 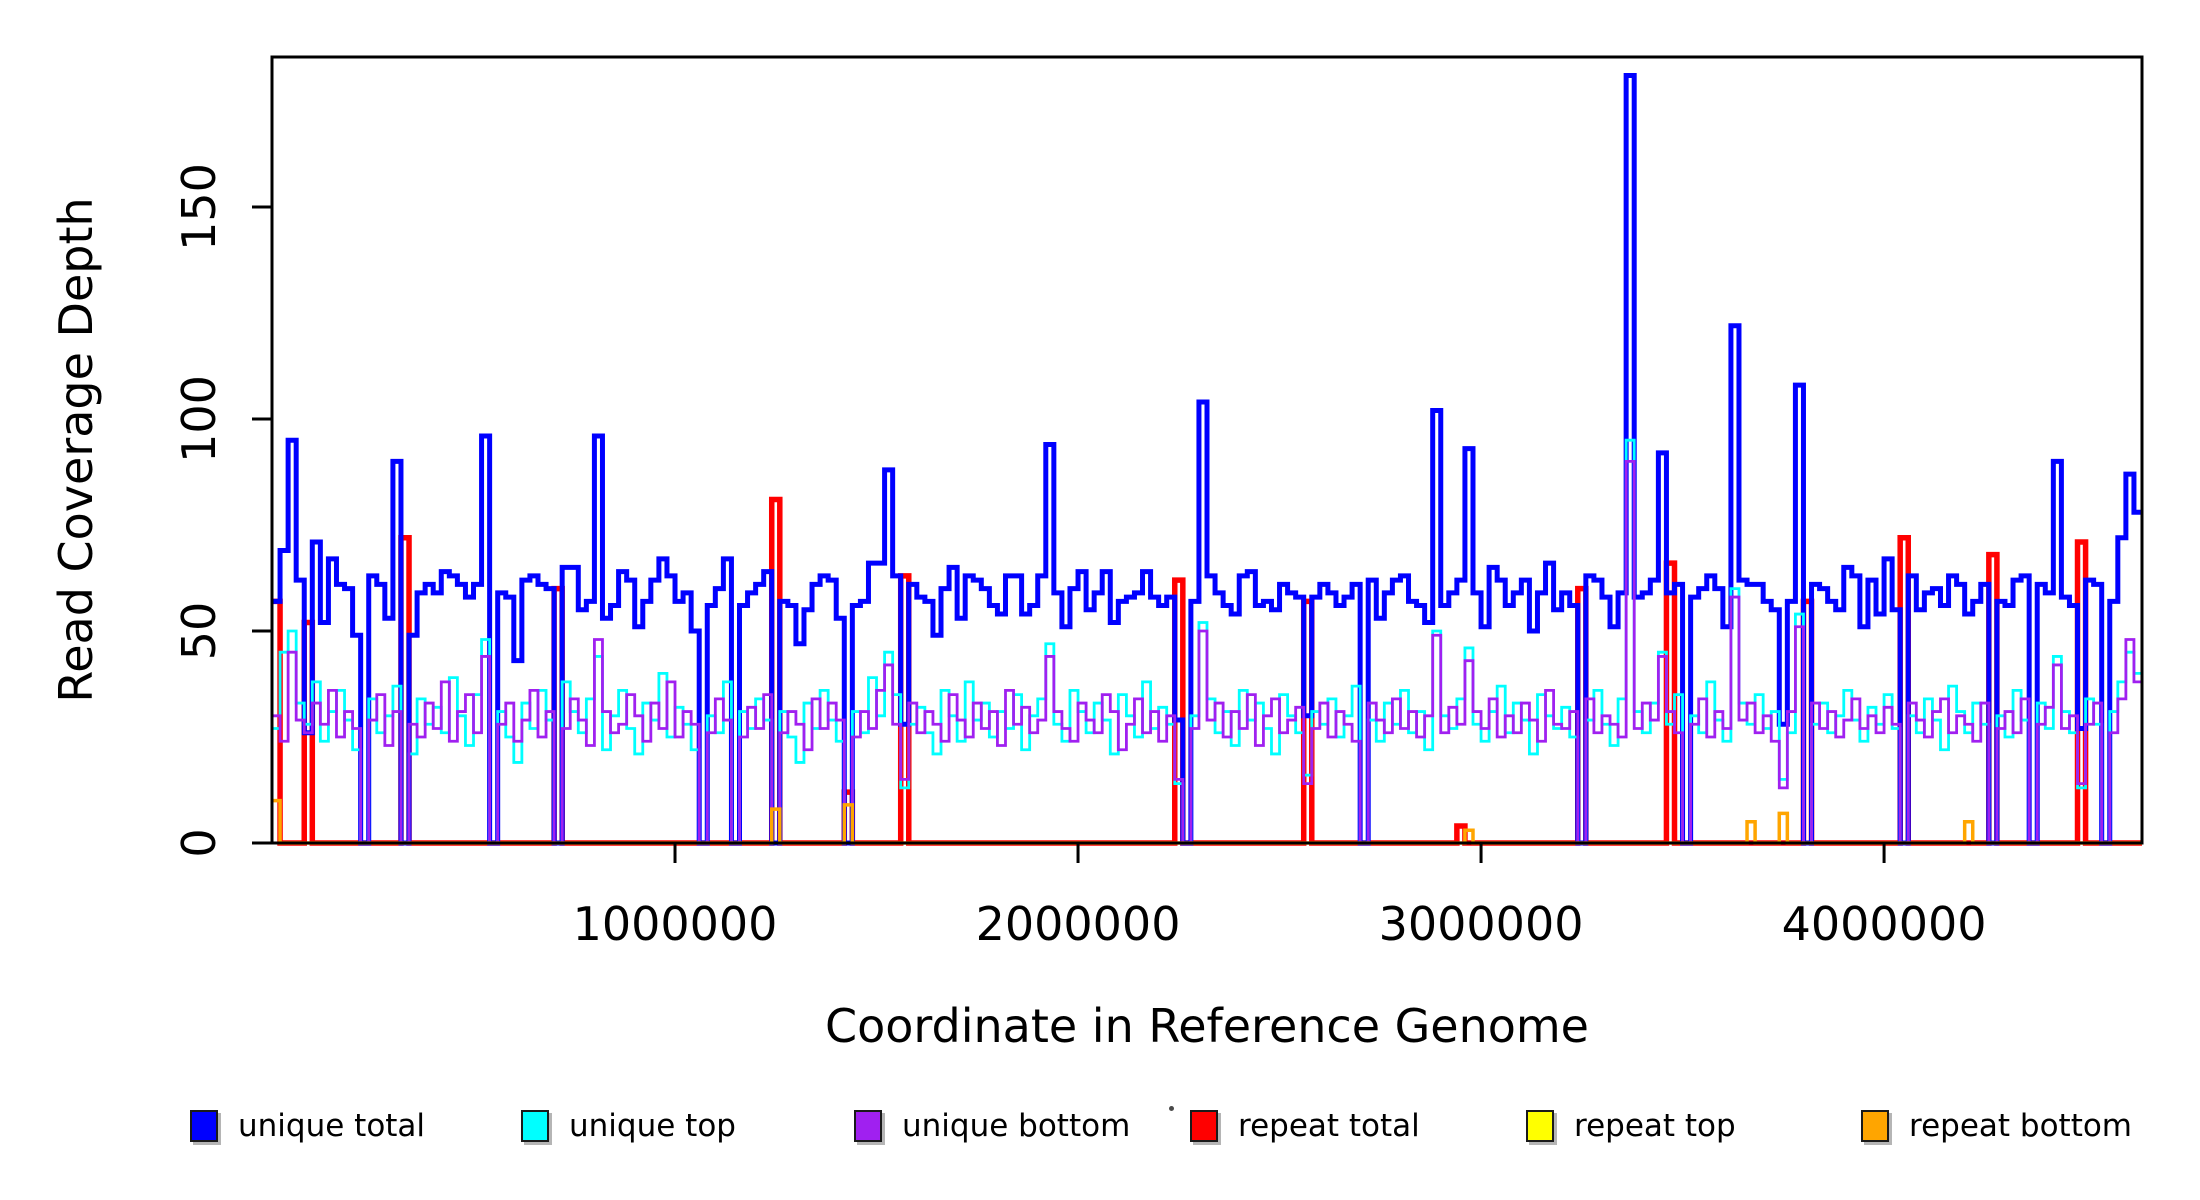 I want to click on unique-bottom-swatch, so click(x=868, y=1126).